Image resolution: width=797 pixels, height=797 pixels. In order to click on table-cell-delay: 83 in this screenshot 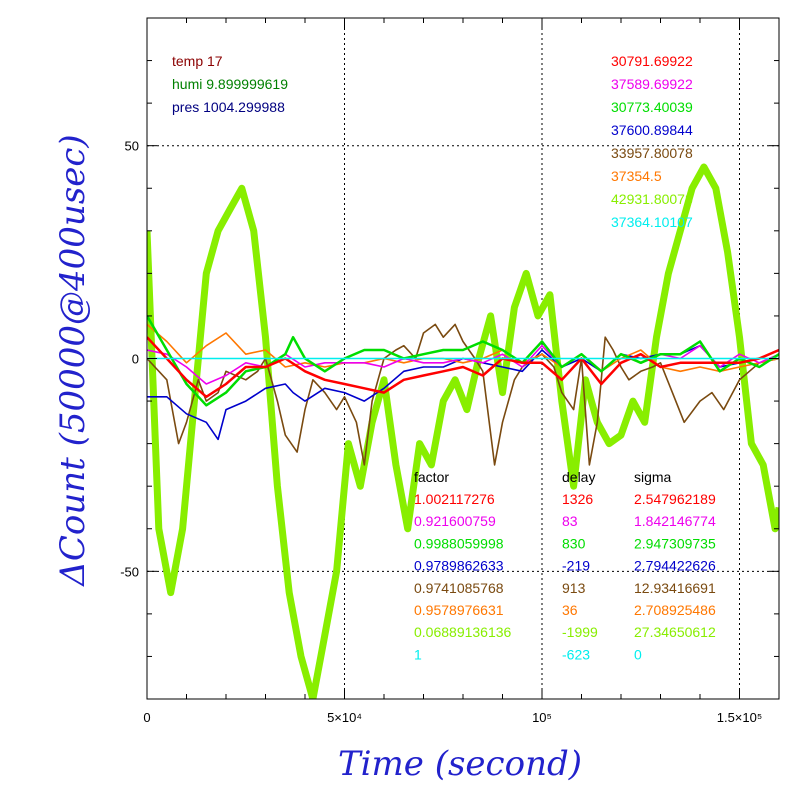, I will do `click(570, 521)`.